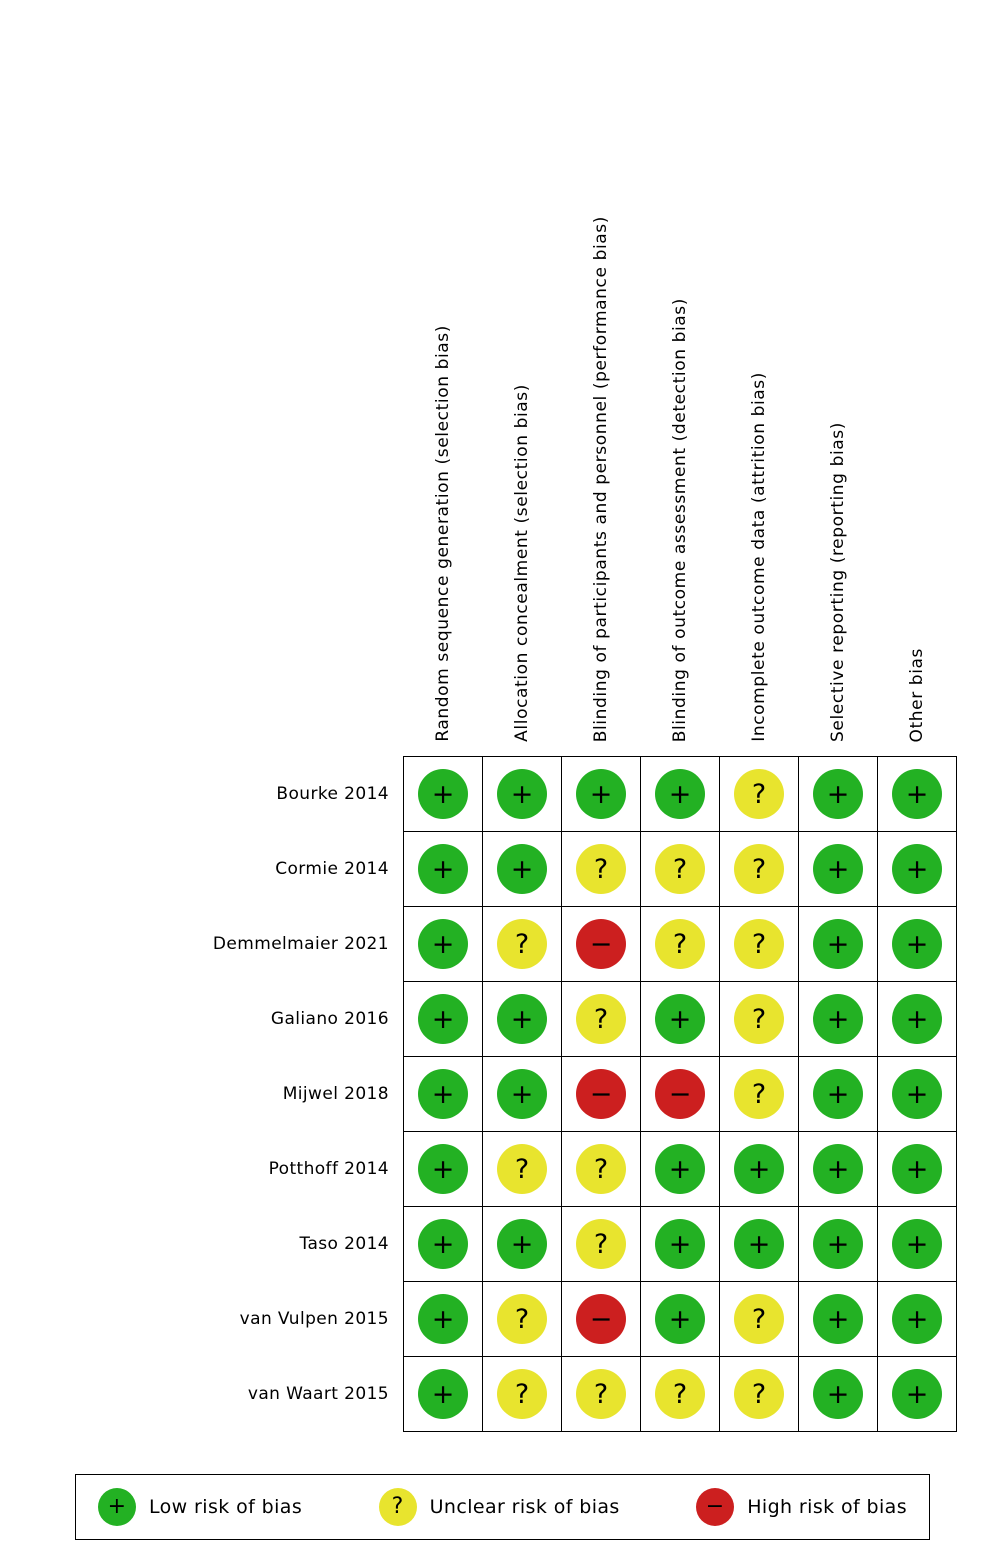  I want to click on study-label: van Waart 2015, so click(318, 1394).